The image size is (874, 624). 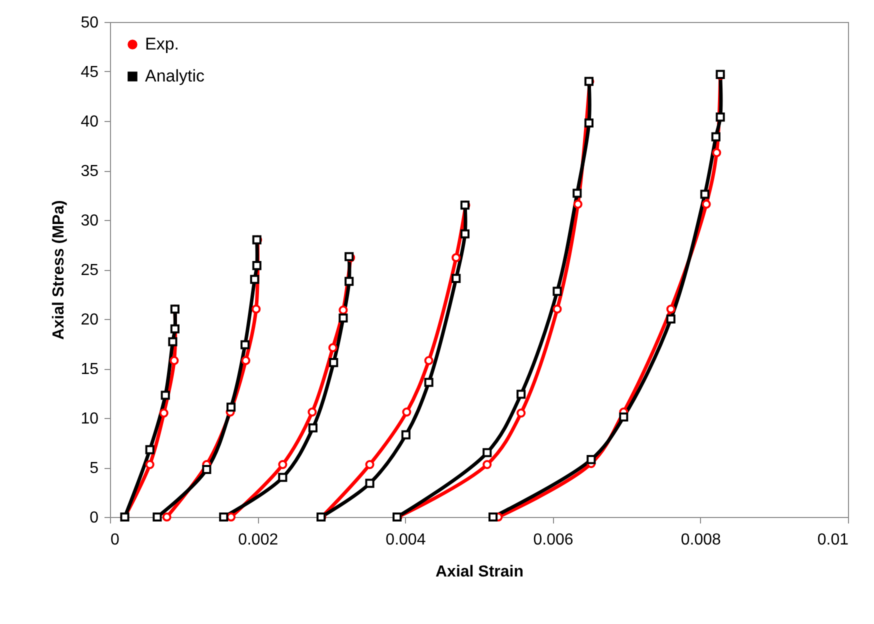 What do you see at coordinates (94, 468) in the screenshot?
I see `y-tick-label: 5` at bounding box center [94, 468].